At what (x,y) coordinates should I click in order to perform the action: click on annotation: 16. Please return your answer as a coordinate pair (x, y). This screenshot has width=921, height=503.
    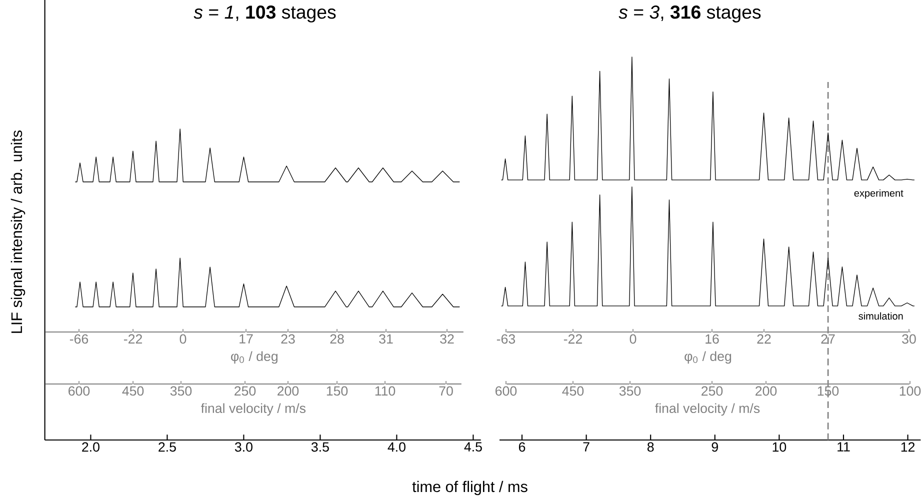
    Looking at the image, I should click on (712, 339).